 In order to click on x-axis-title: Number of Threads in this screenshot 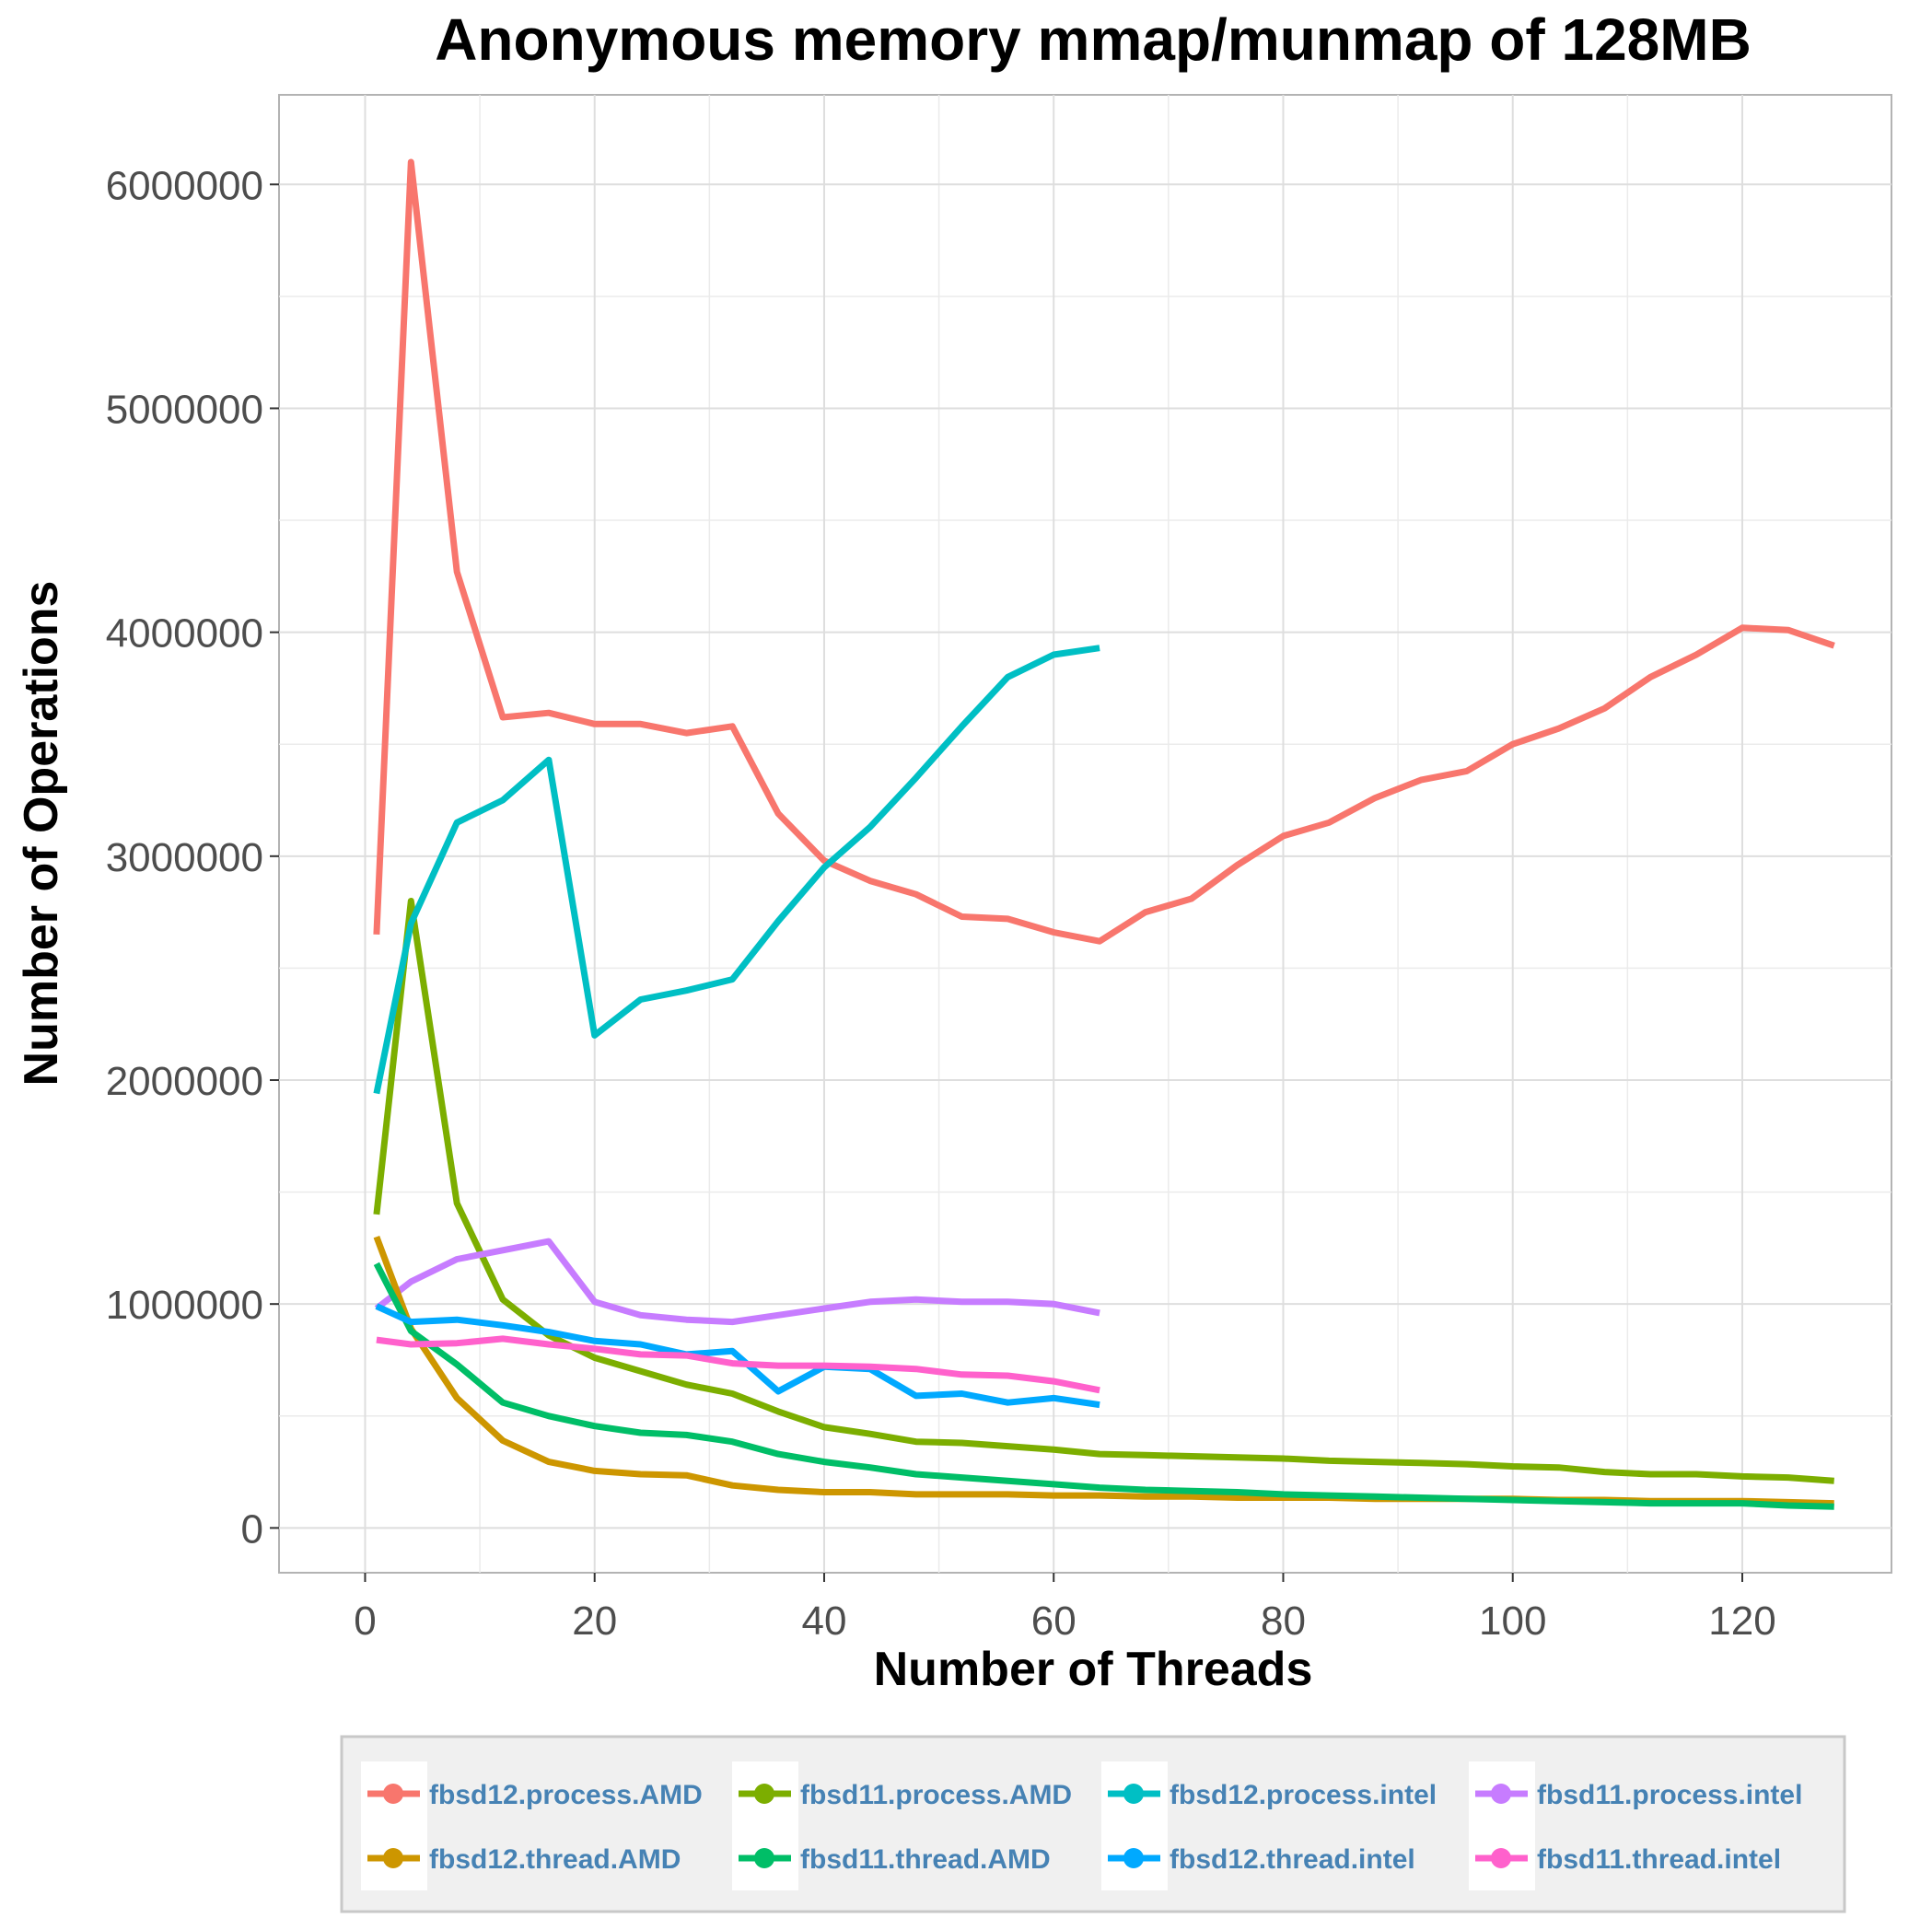, I will do `click(1093, 1669)`.